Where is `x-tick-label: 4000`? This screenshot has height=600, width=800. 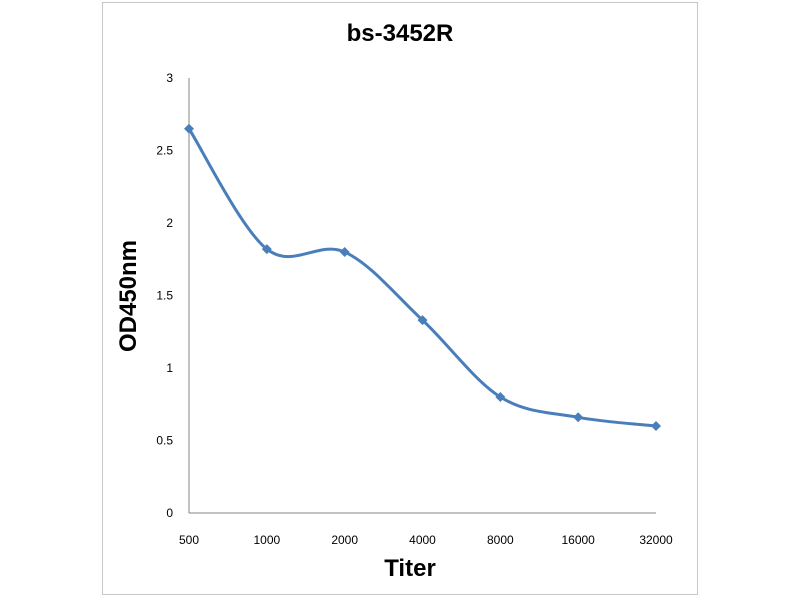
x-tick-label: 4000 is located at coordinates (422, 540).